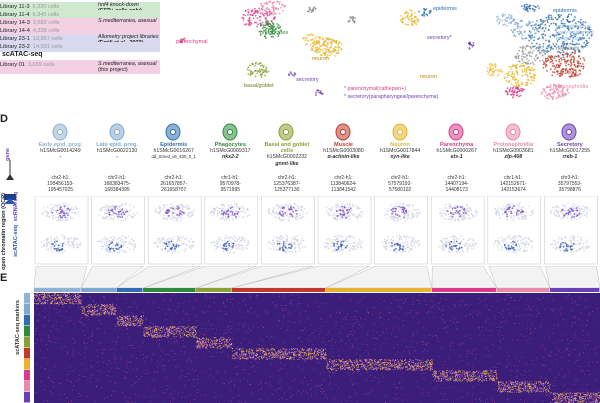 Image resolution: width=600 pixels, height=403 pixels. I want to click on cell-type-name: Early epid. prog., so click(60, 145).